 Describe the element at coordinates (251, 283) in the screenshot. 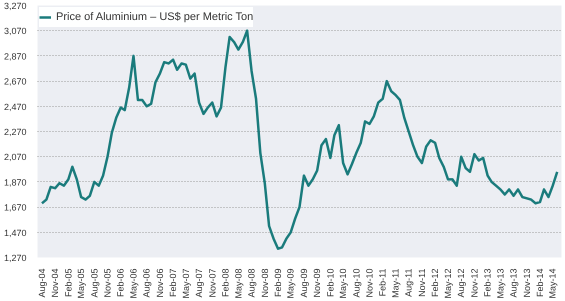

I see `x-tick-label: Aug-08` at that location.